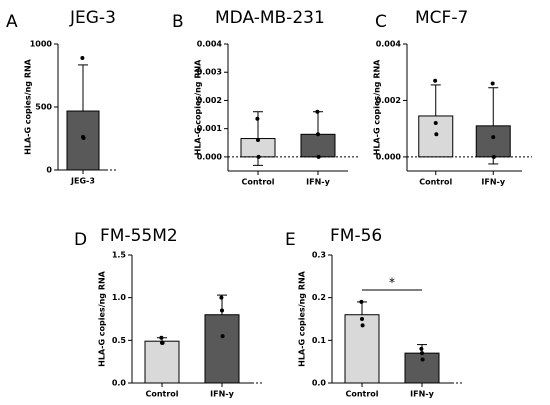  Describe the element at coordinates (80, 240) in the screenshot. I see `panel-letter: D` at that location.